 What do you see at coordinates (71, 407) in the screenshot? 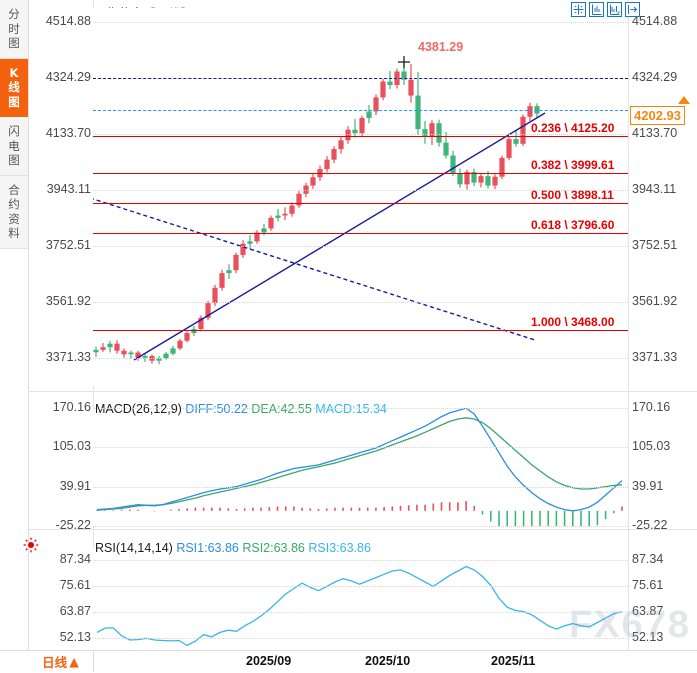
I see `indicator-tick-left: 170.16` at bounding box center [71, 407].